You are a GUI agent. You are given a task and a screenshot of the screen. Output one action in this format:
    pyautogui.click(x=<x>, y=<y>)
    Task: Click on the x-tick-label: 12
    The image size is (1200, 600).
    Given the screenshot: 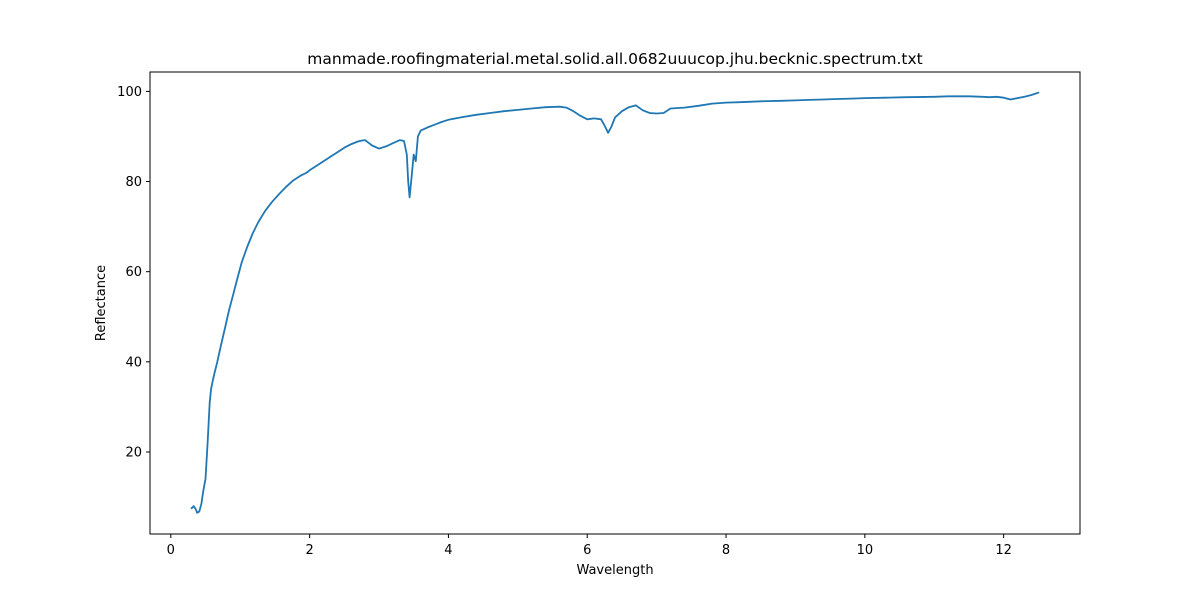 What is the action you would take?
    pyautogui.click(x=1003, y=550)
    